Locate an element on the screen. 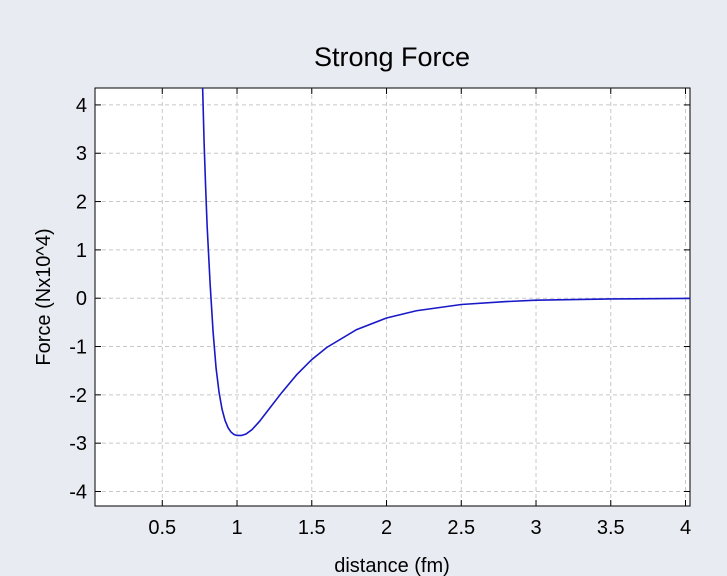 The width and height of the screenshot is (727, 576). x-tick-label: 3.5 is located at coordinates (611, 528).